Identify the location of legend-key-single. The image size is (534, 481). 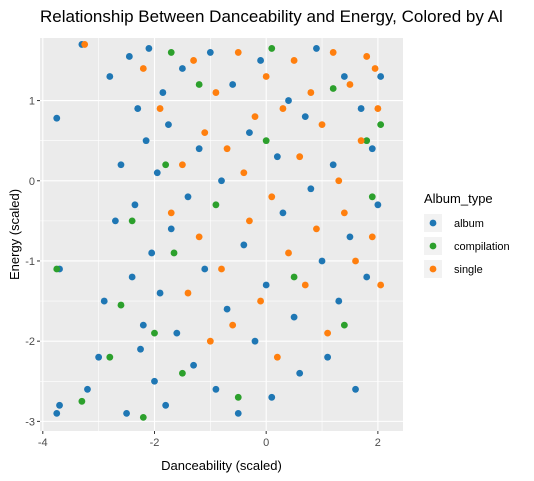
(433, 269).